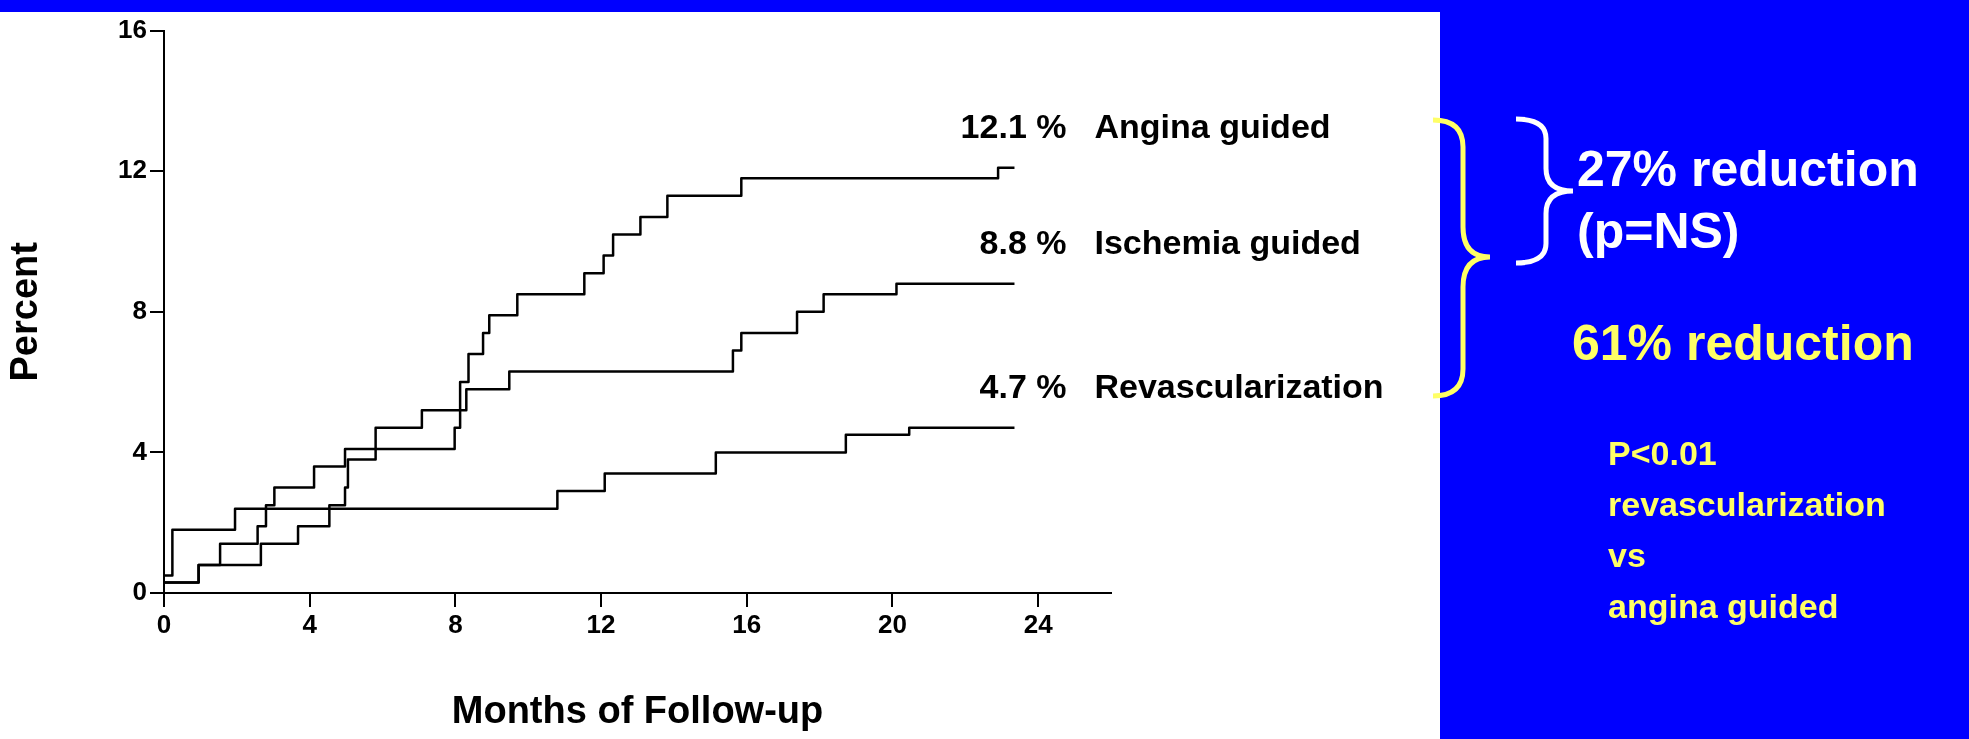  Describe the element at coordinates (455, 623) in the screenshot. I see `x-tick-label: 8` at that location.